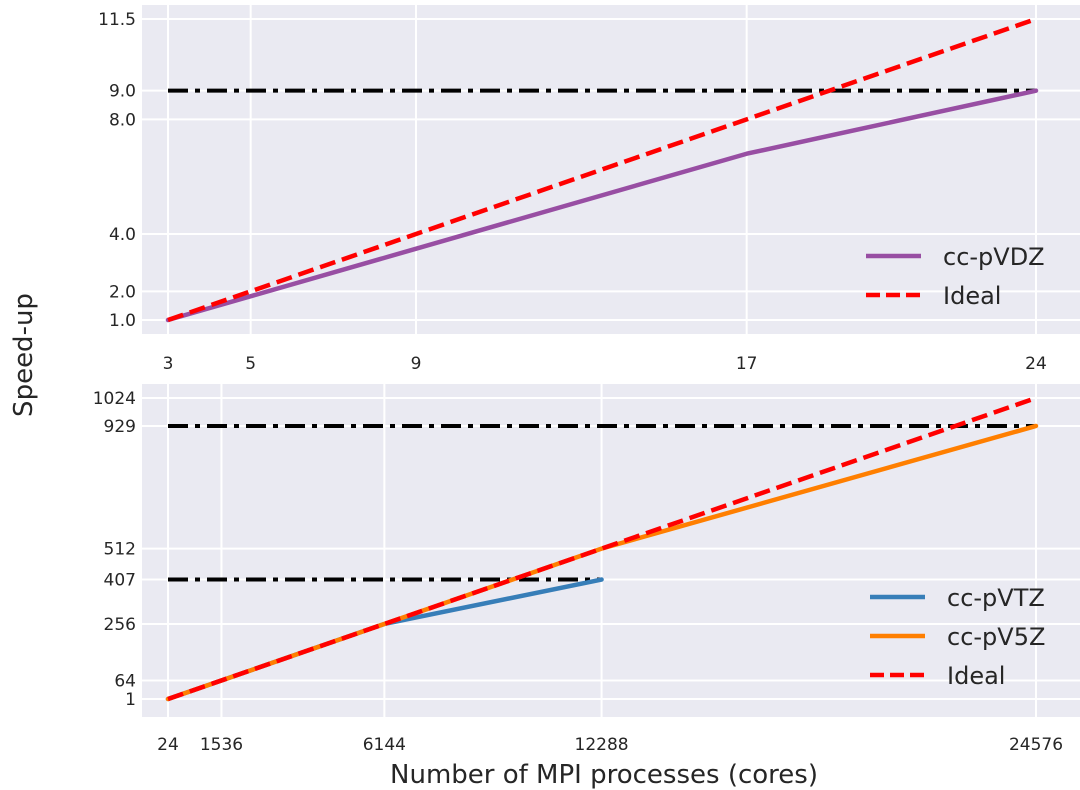 The image size is (1080, 790). Describe the element at coordinates (120, 427) in the screenshot. I see `y-tick-label: 929` at that location.